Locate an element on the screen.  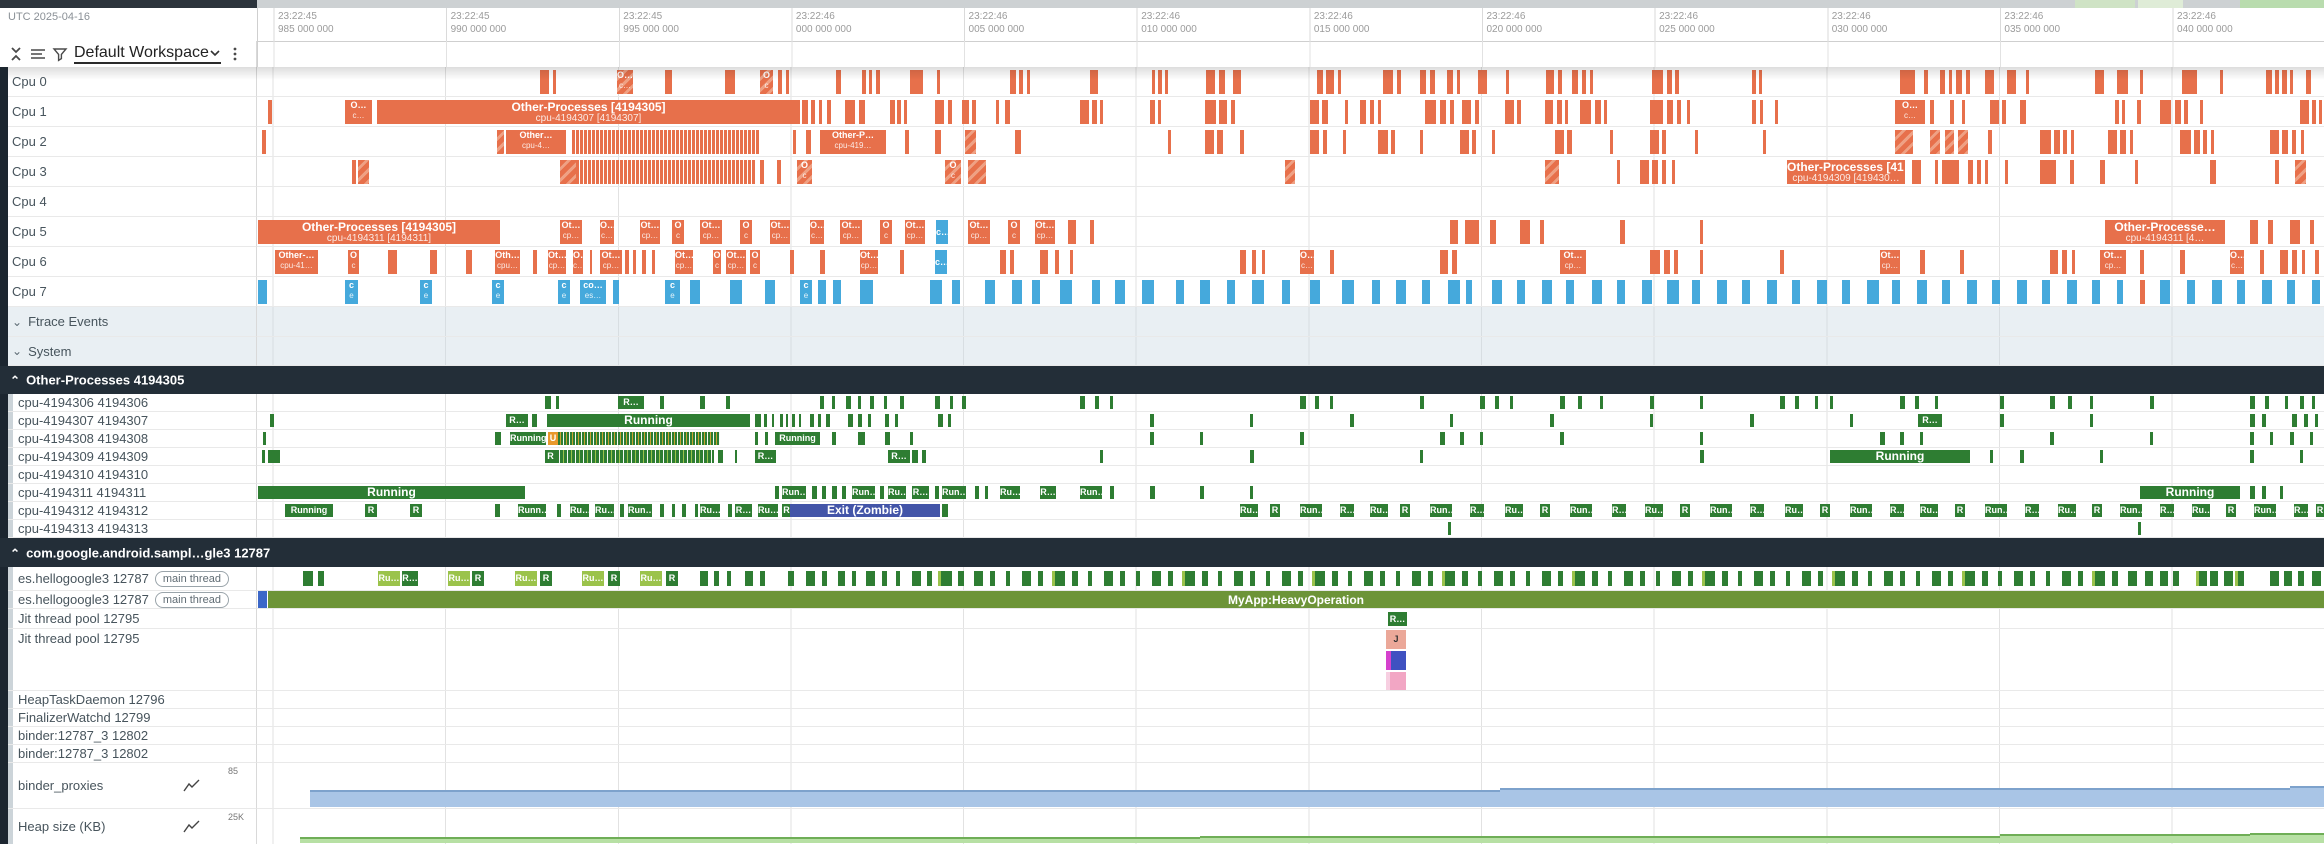
process-group-header: ⌃ com.google.android.sampl…gle3 12787 is located at coordinates (140, 552).